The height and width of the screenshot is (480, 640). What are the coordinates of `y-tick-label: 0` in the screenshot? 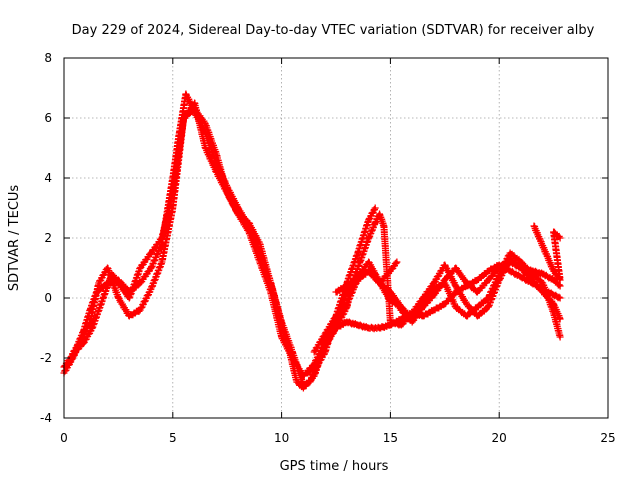 It's located at (48, 298).